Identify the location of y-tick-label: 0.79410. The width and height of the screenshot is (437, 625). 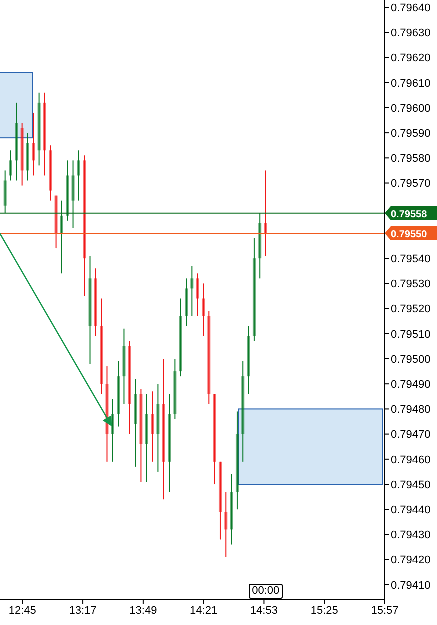
(411, 586).